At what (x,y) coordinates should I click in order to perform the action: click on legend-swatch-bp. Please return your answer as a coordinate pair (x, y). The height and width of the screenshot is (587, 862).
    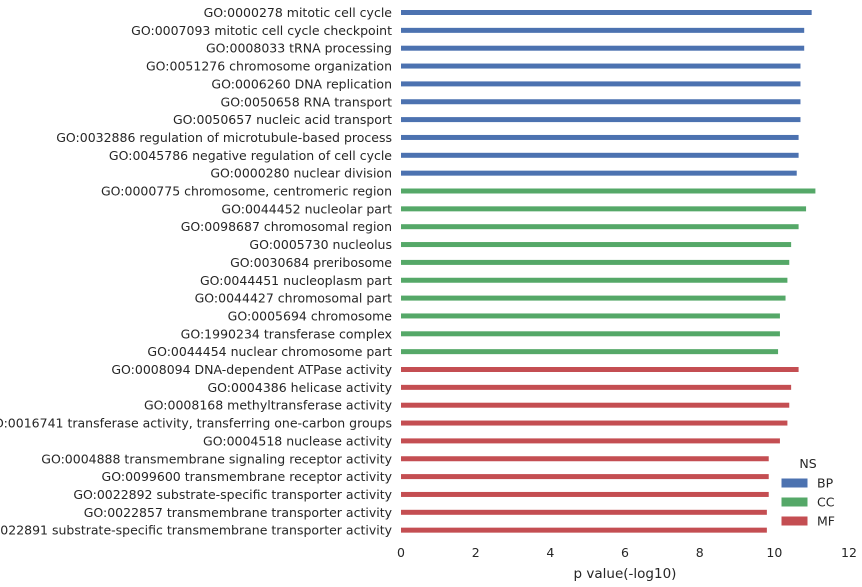
    Looking at the image, I should click on (794, 483).